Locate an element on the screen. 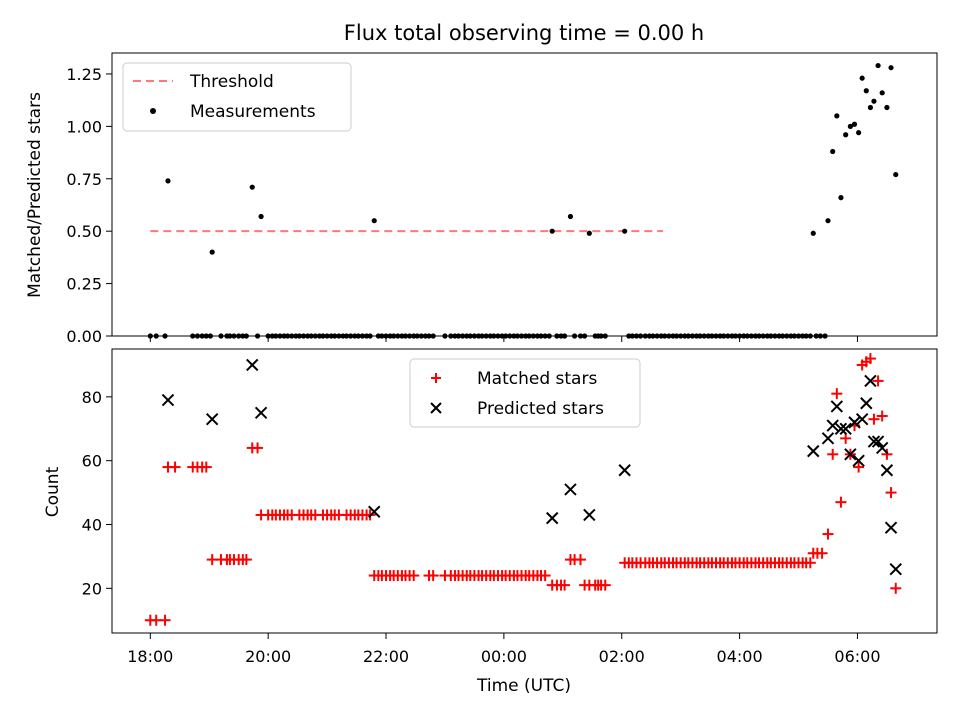 Image resolution: width=960 pixels, height=720 pixels. x-axis-label: Time (UTC) is located at coordinates (523, 686).